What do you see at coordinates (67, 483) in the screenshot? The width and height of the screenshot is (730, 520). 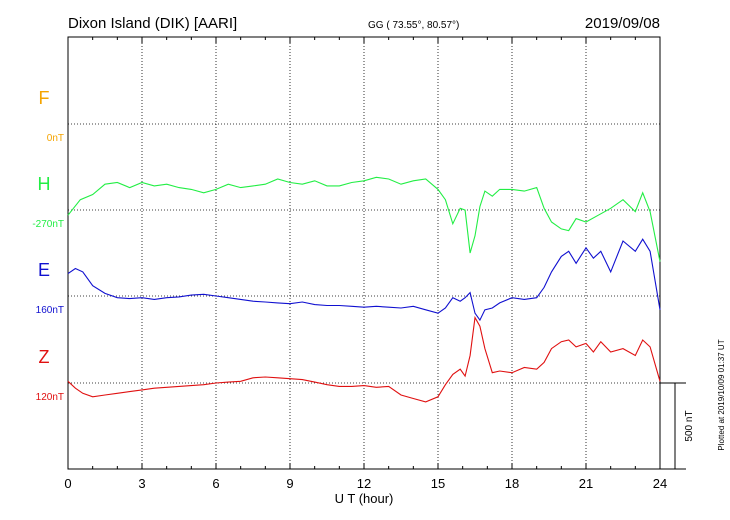 I see `x-tick-label: 0` at bounding box center [67, 483].